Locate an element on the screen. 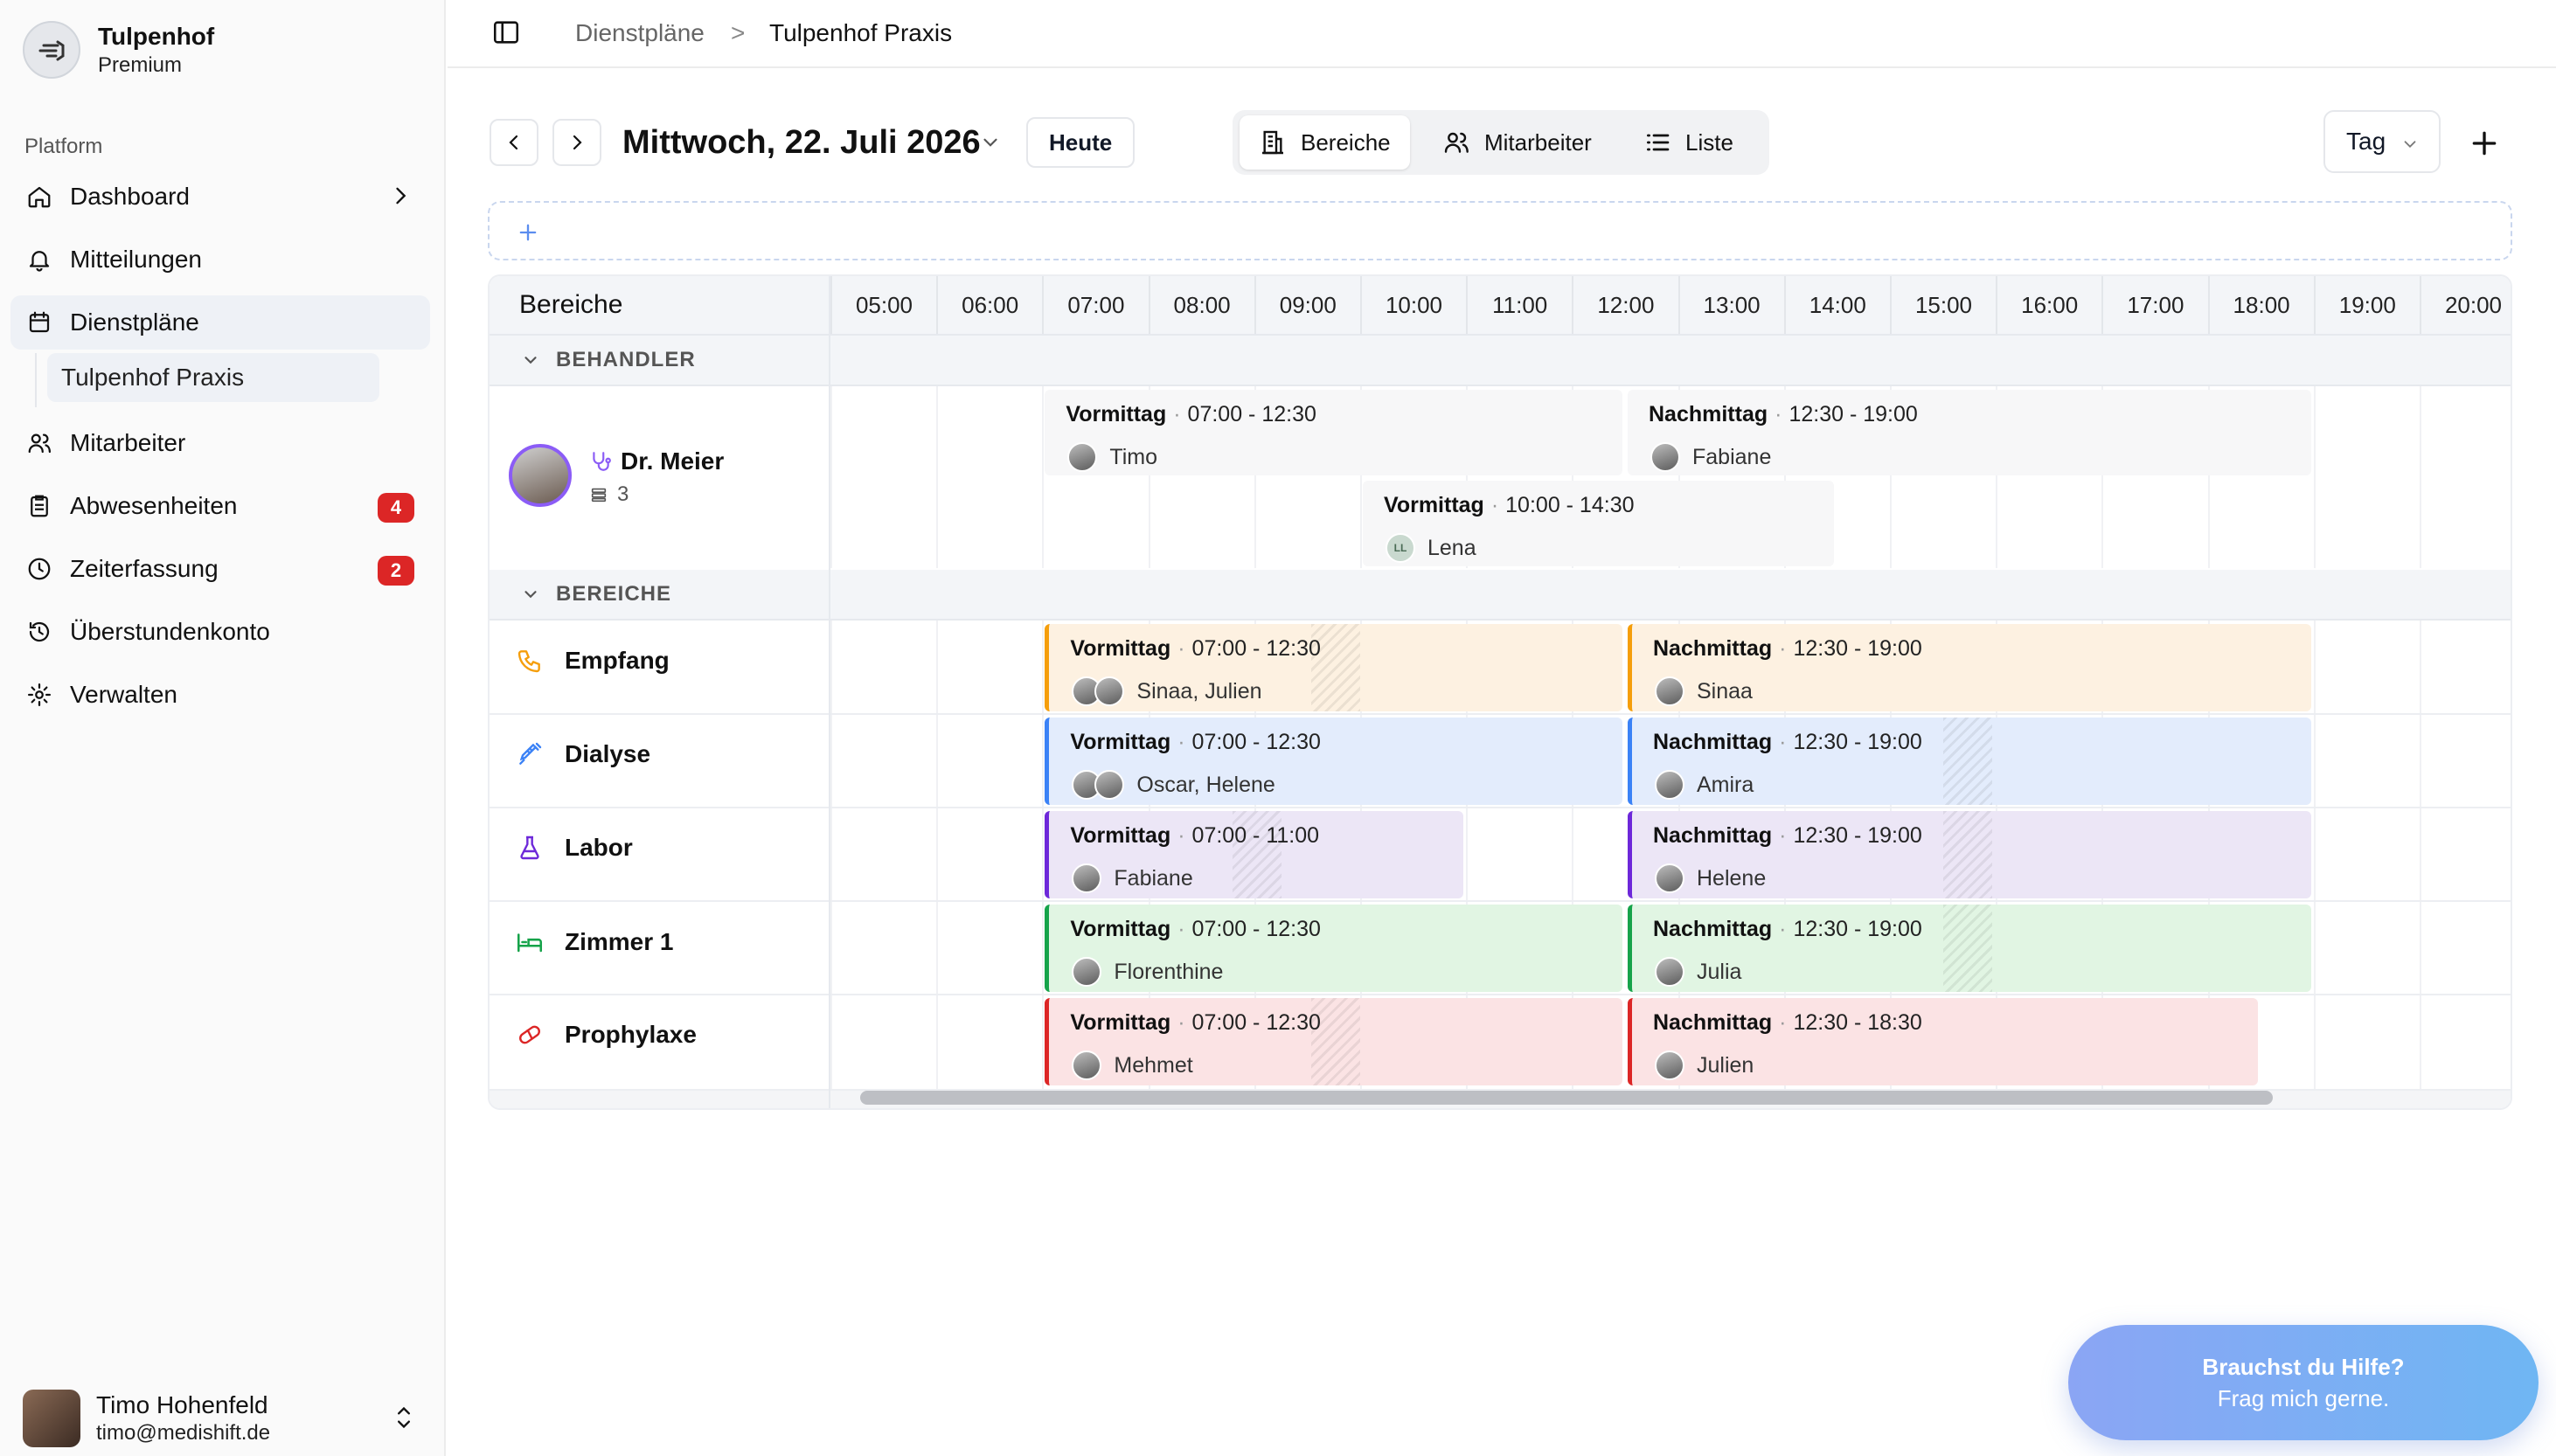  view-tab-bereiche: Bereiche is located at coordinates (1325, 142).